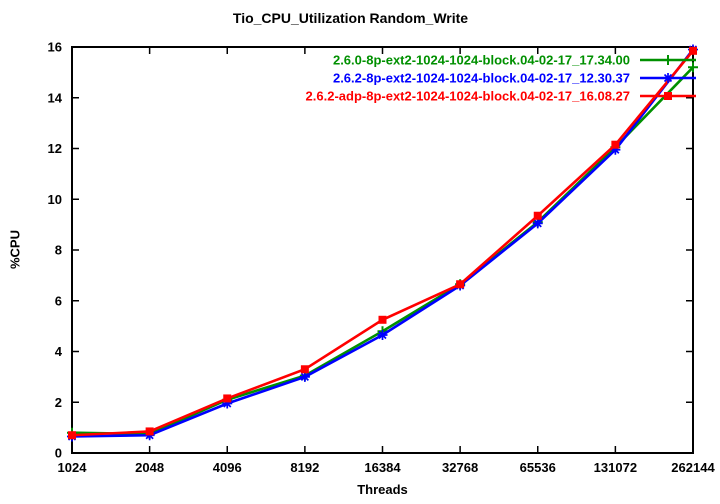 Image resolution: width=720 pixels, height=504 pixels. Describe the element at coordinates (15, 250) in the screenshot. I see `y-axis-title: %CPU` at that location.